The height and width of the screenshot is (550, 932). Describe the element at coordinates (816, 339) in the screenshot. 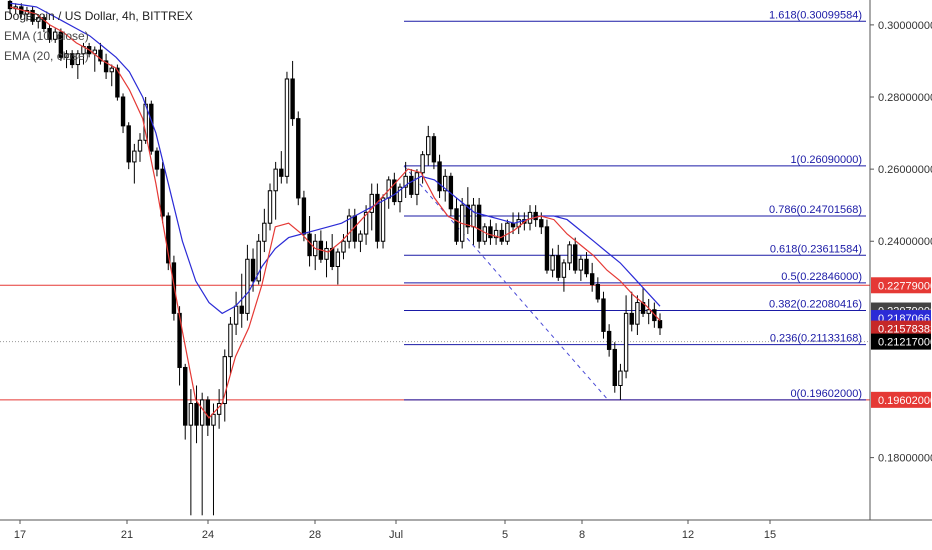

I see `fib-level-label: 0.236(0.21133168)` at that location.